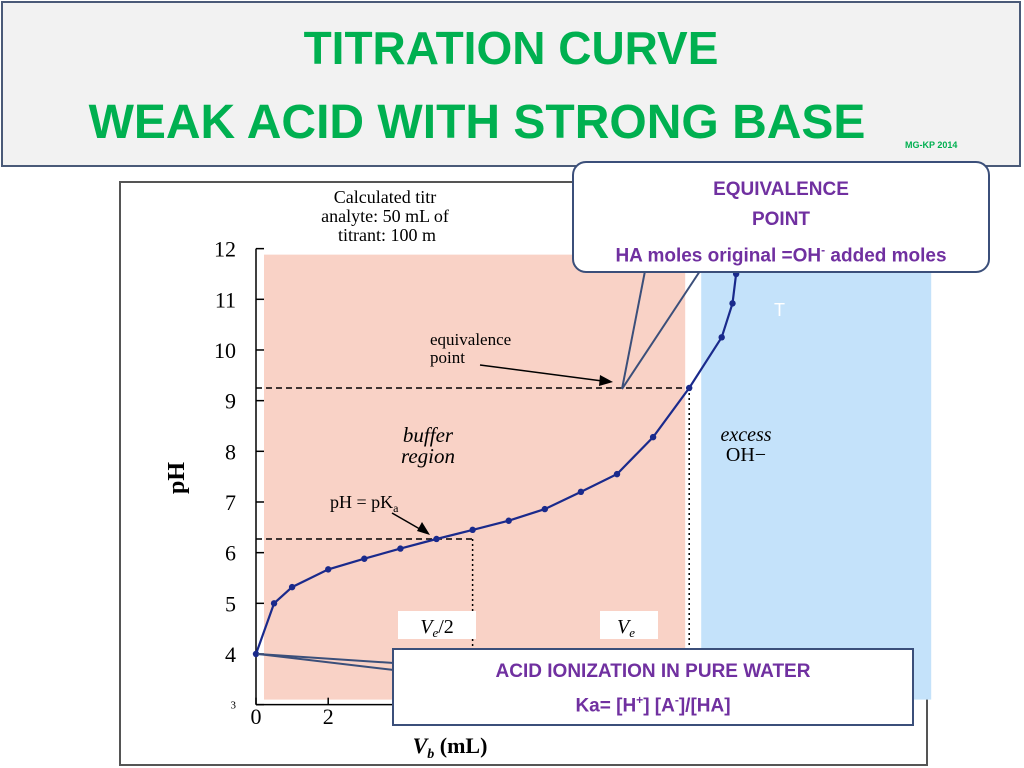 This screenshot has width=1024, height=768. What do you see at coordinates (230, 401) in the screenshot?
I see `y-tick-label: 9` at bounding box center [230, 401].